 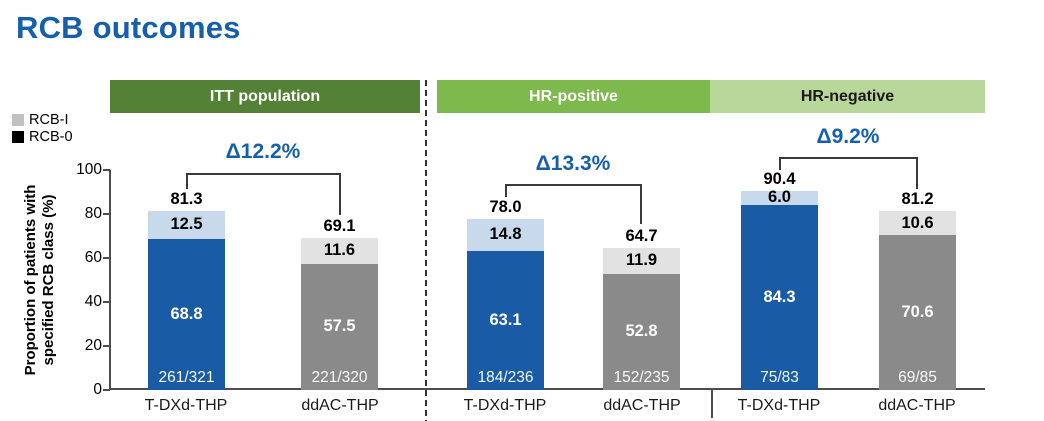 What do you see at coordinates (265, 96) in the screenshot?
I see `header-itt-population: ITT population` at bounding box center [265, 96].